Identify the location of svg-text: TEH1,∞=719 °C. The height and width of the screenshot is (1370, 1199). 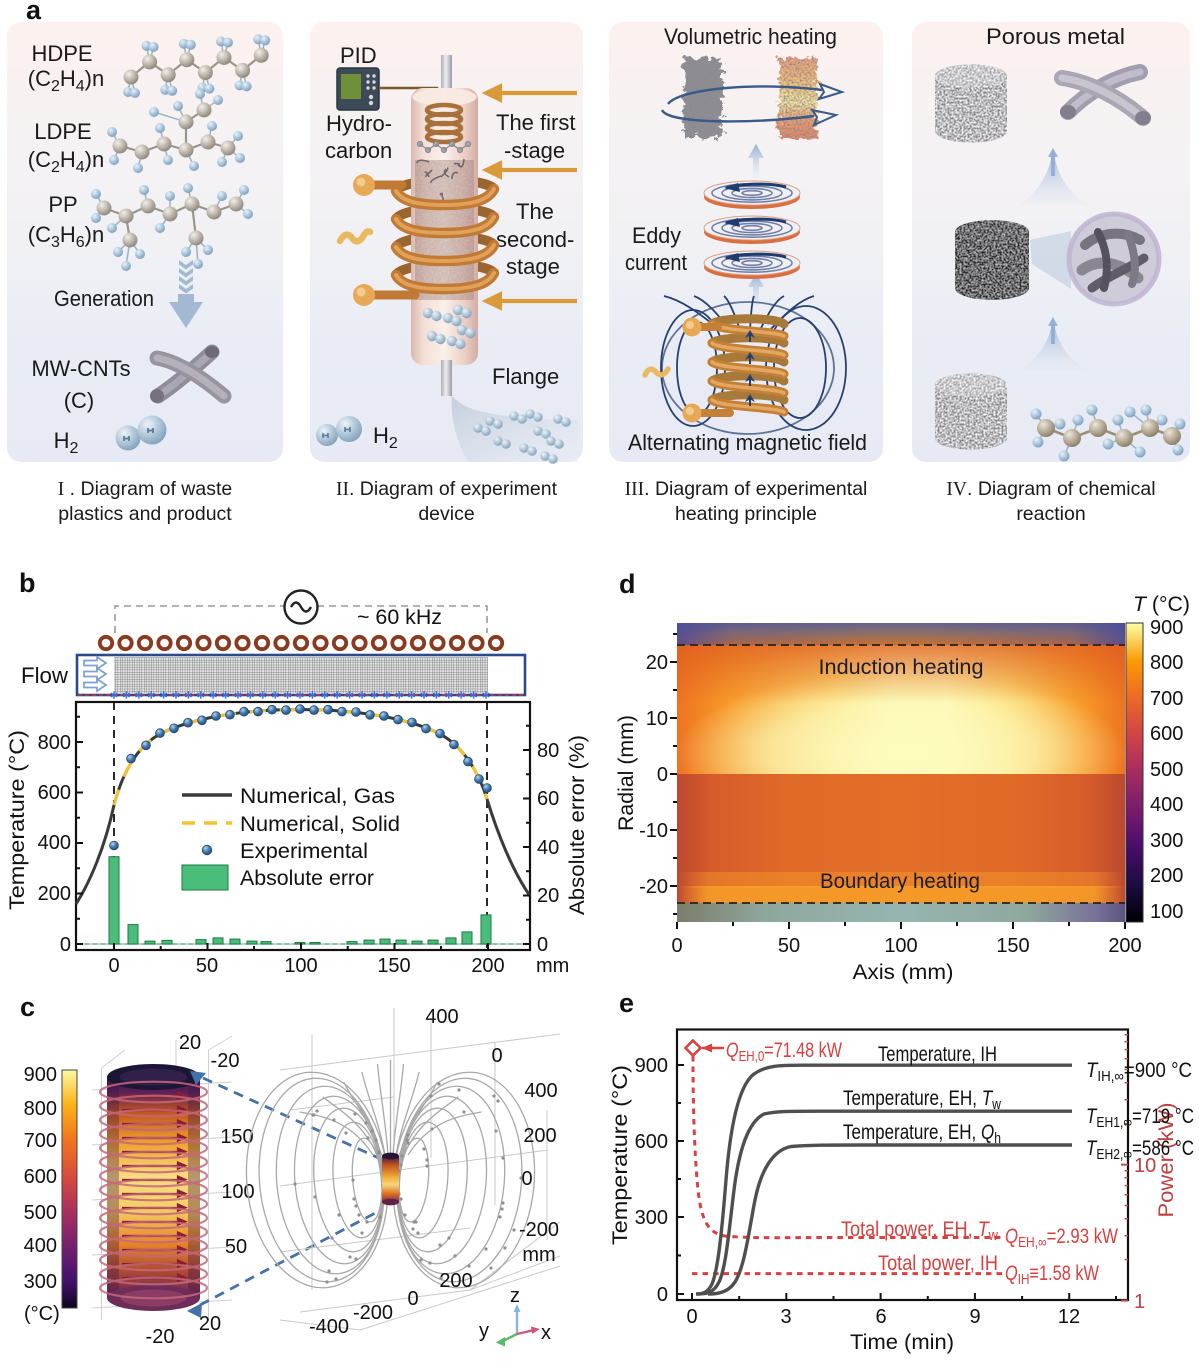
(1140, 1118).